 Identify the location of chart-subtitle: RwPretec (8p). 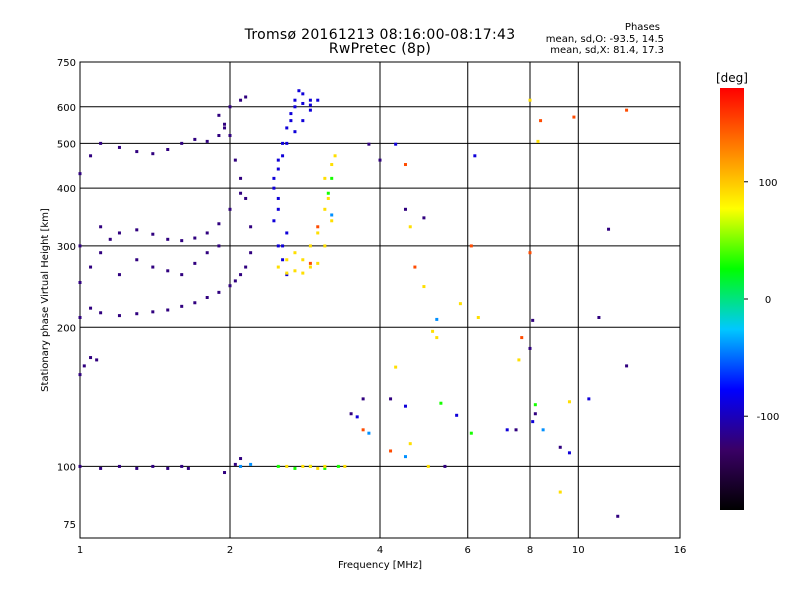
(380, 49).